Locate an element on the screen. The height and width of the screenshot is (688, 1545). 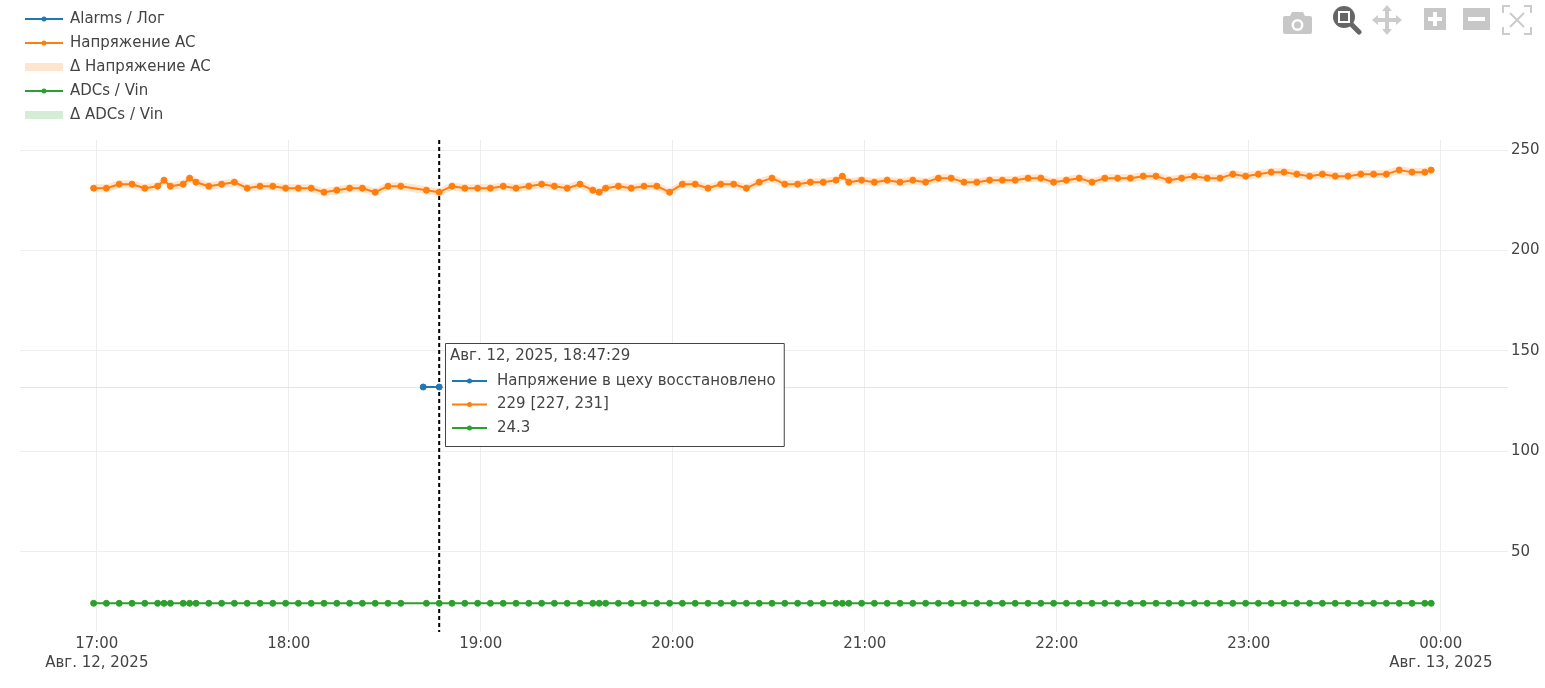
x-tick-label: 19:00 is located at coordinates (481, 643).